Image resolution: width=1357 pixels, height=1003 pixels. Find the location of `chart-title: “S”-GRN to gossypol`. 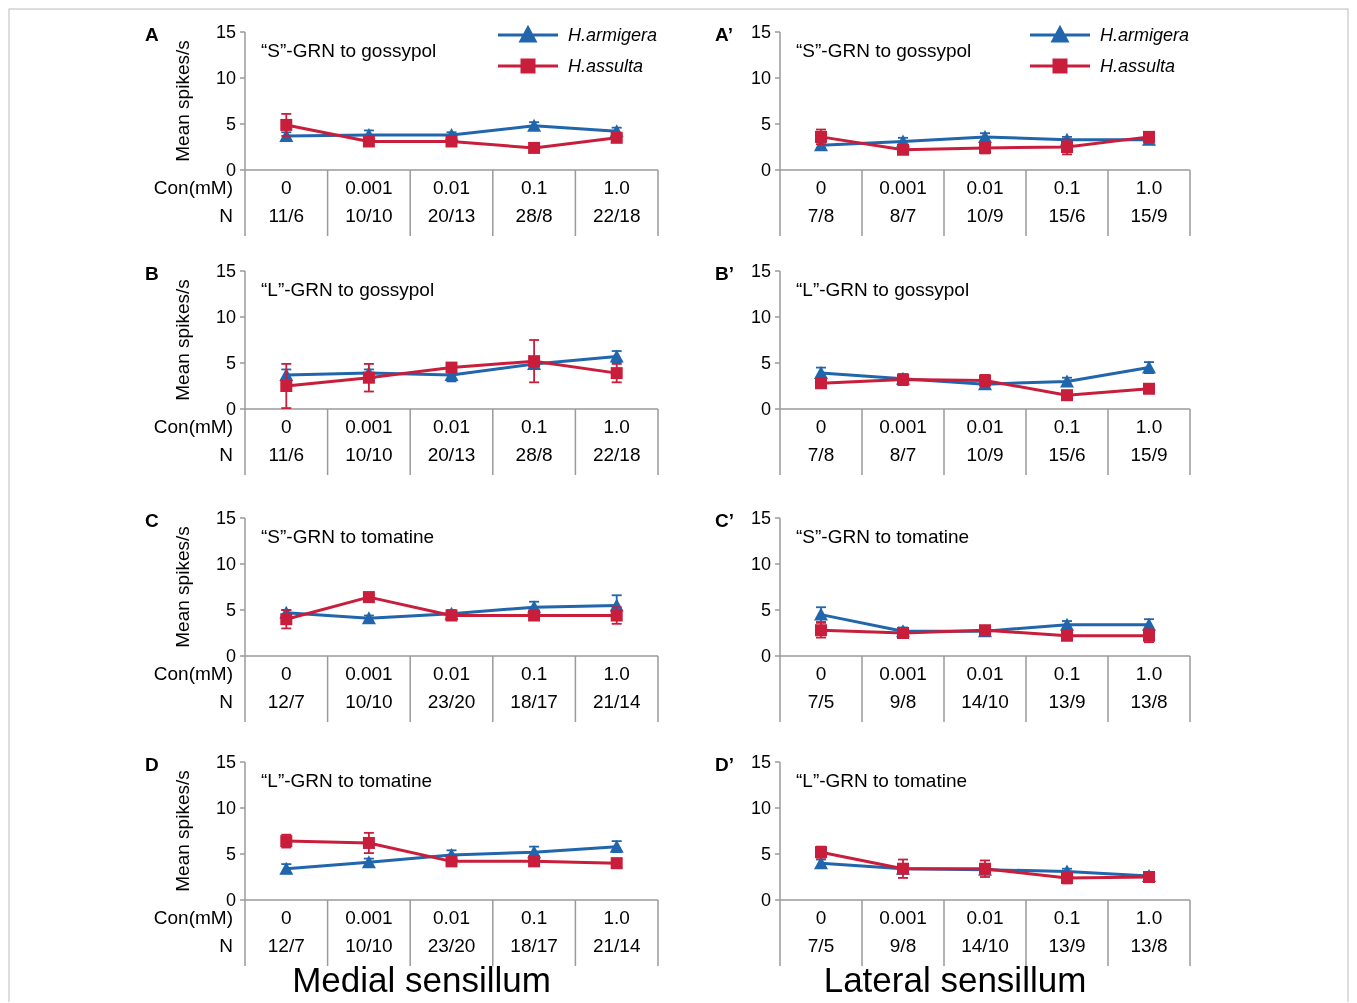

chart-title: “S”-GRN to gossypol is located at coordinates (349, 50).